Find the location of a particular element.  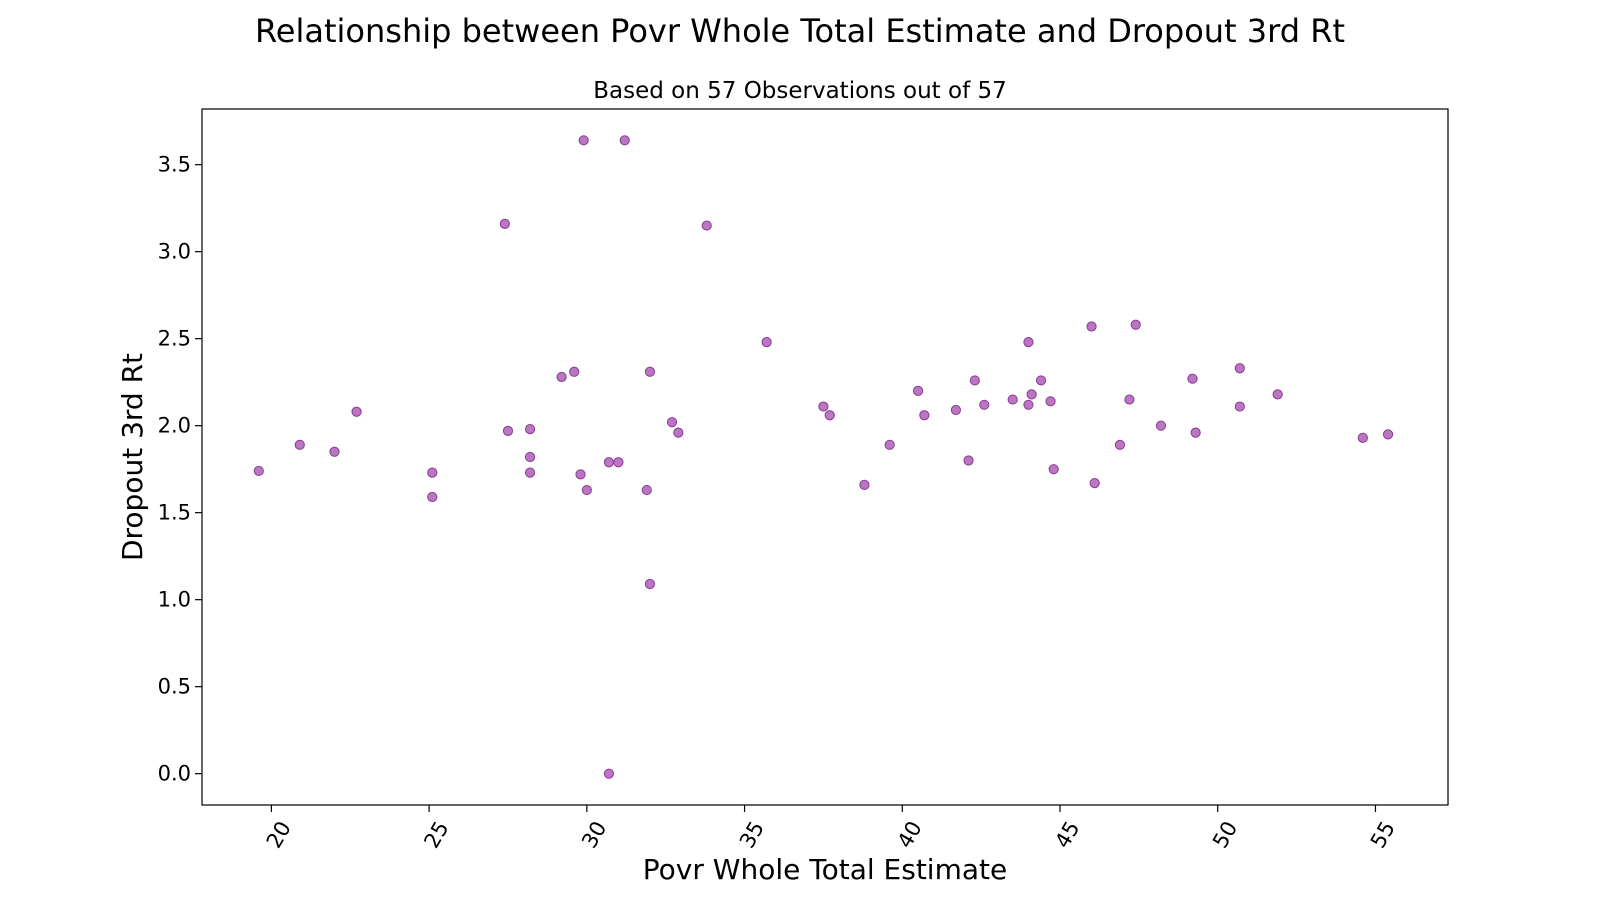

y-tick-label: 2.0 is located at coordinates (174, 426).